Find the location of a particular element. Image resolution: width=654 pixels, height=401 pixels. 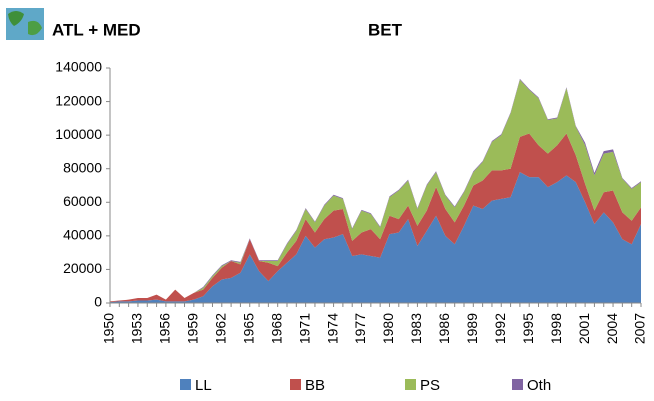

y-tick-label: 0 is located at coordinates (98, 302).